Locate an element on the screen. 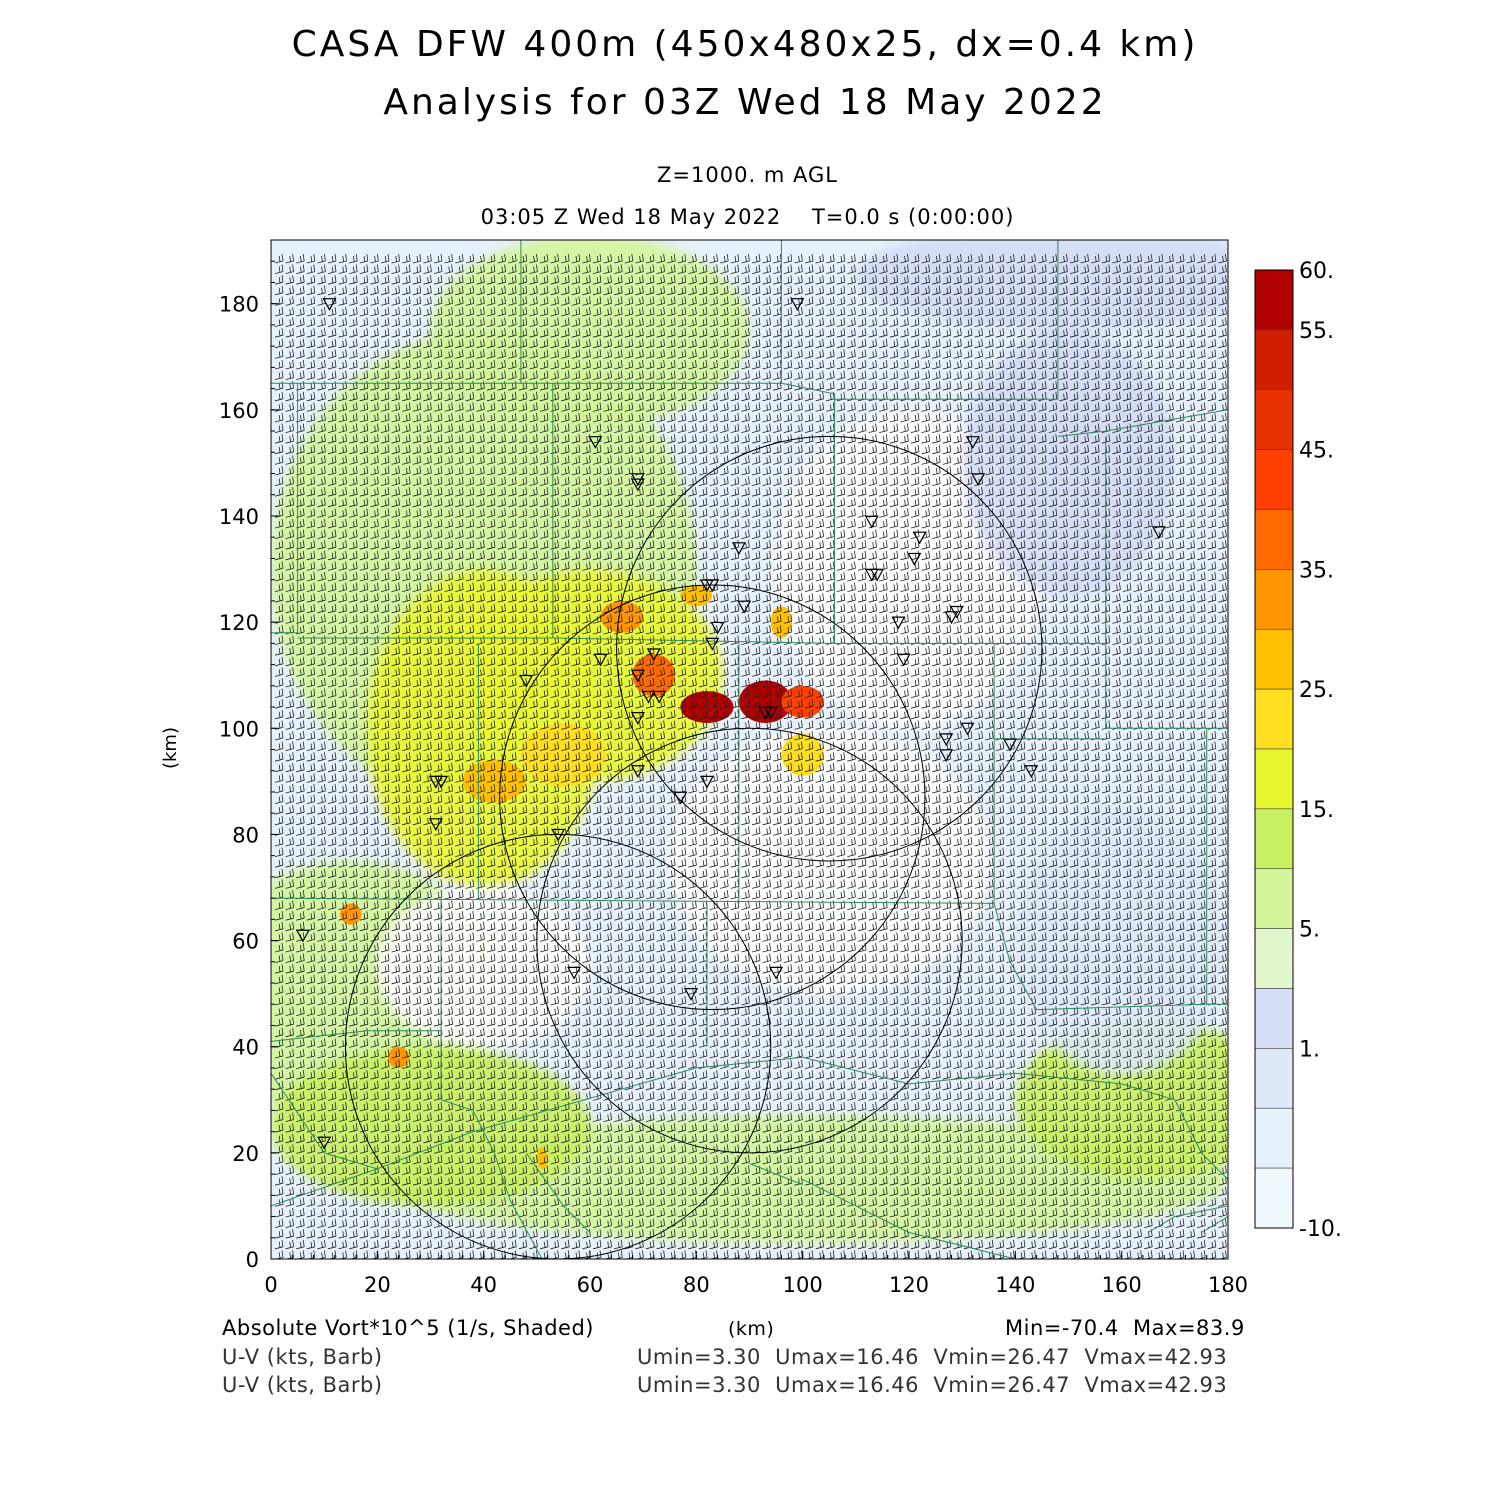  x-axis: 0 20 40 60 80 100 120 140 160 180 is located at coordinates (756, 1274).